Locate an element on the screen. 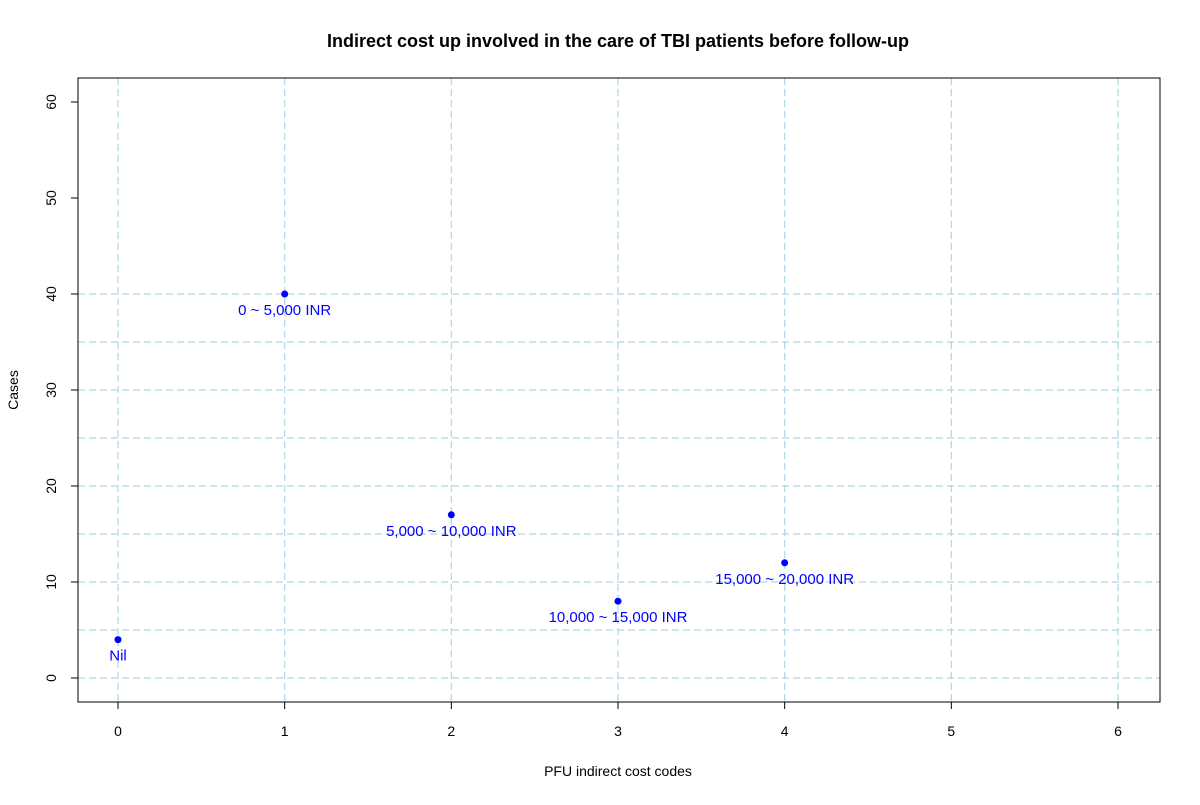  y-tick-label: 0 is located at coordinates (51, 678).